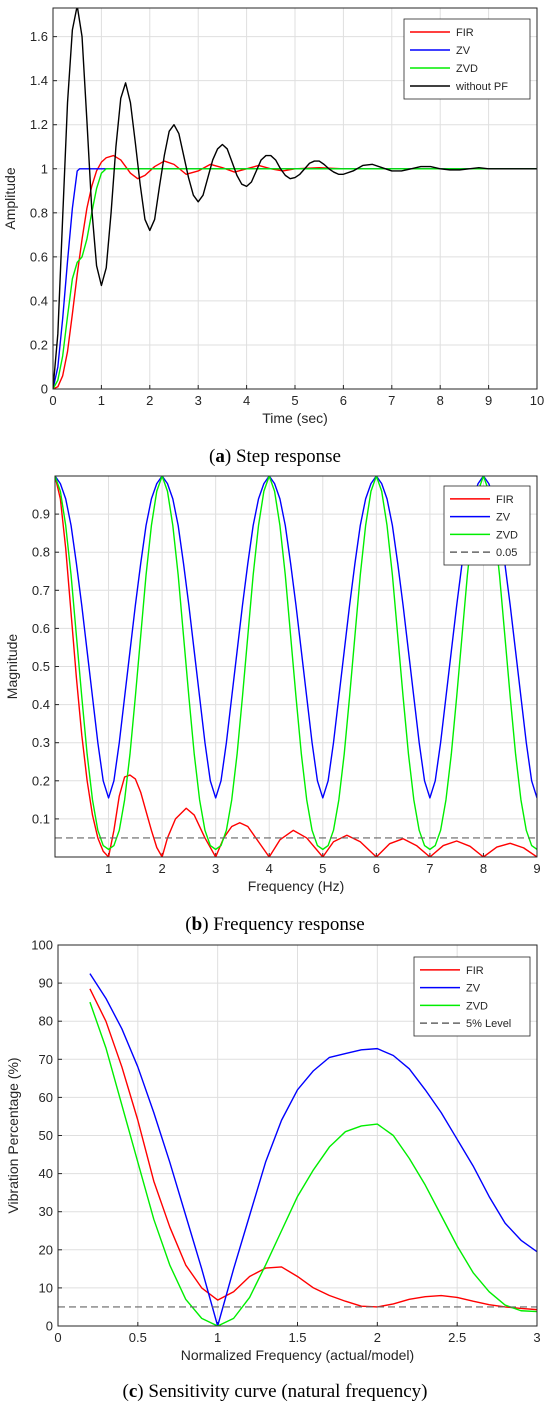 The width and height of the screenshot is (550, 1415). I want to click on y-tick-label: 0.5, so click(41, 666).